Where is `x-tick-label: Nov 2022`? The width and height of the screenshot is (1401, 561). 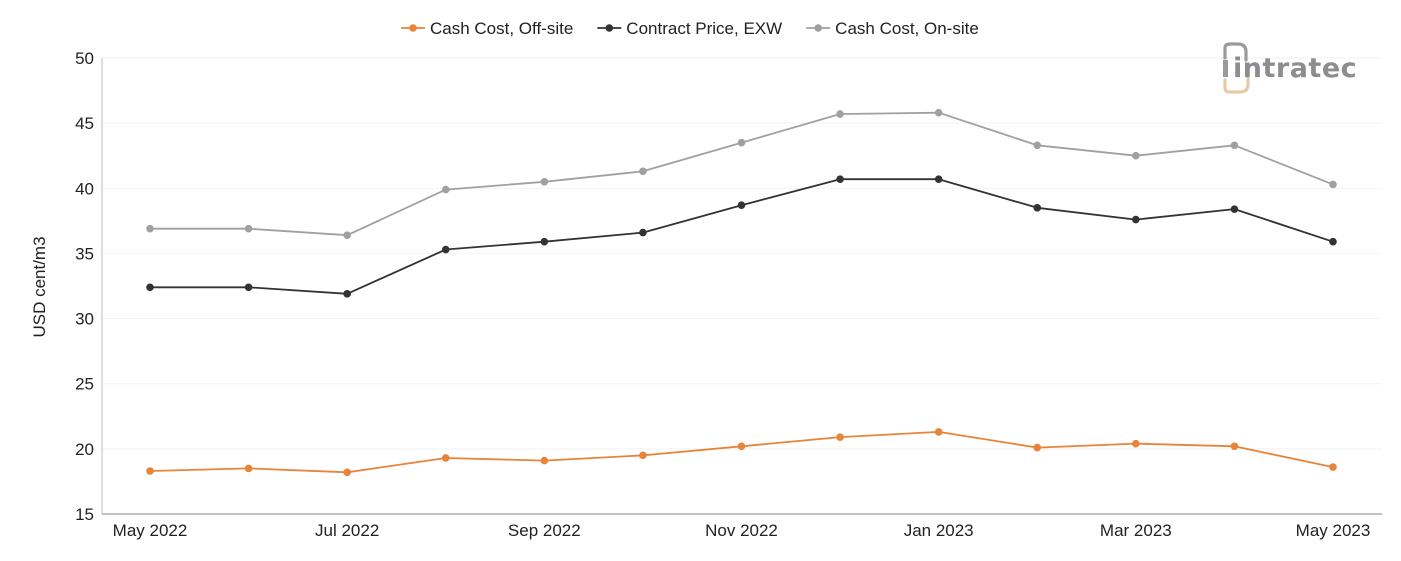
x-tick-label: Nov 2022 is located at coordinates (741, 530).